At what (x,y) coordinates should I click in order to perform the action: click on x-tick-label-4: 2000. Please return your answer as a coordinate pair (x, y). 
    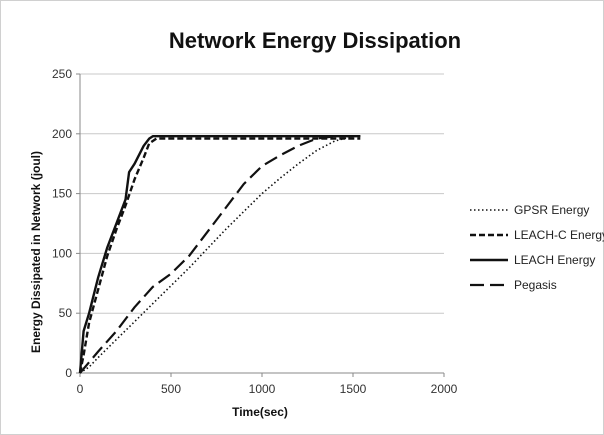
    Looking at the image, I should click on (444, 389).